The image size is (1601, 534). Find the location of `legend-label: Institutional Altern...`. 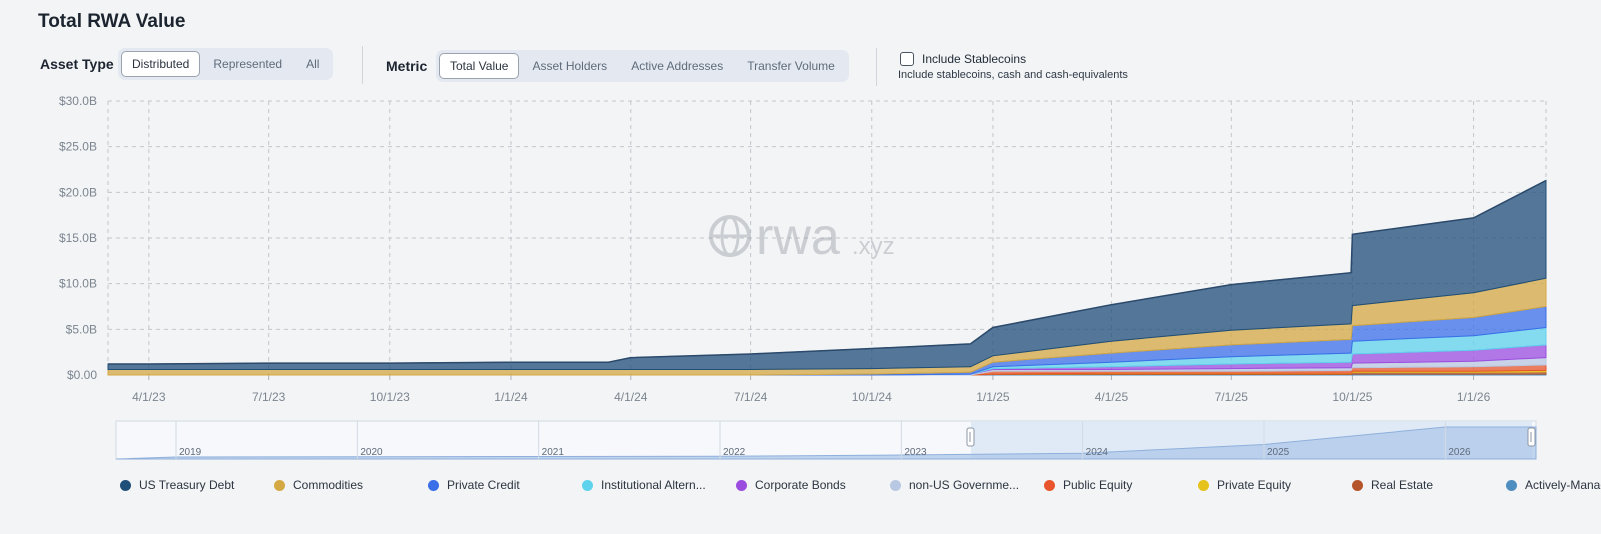

legend-label: Institutional Altern... is located at coordinates (653, 485).